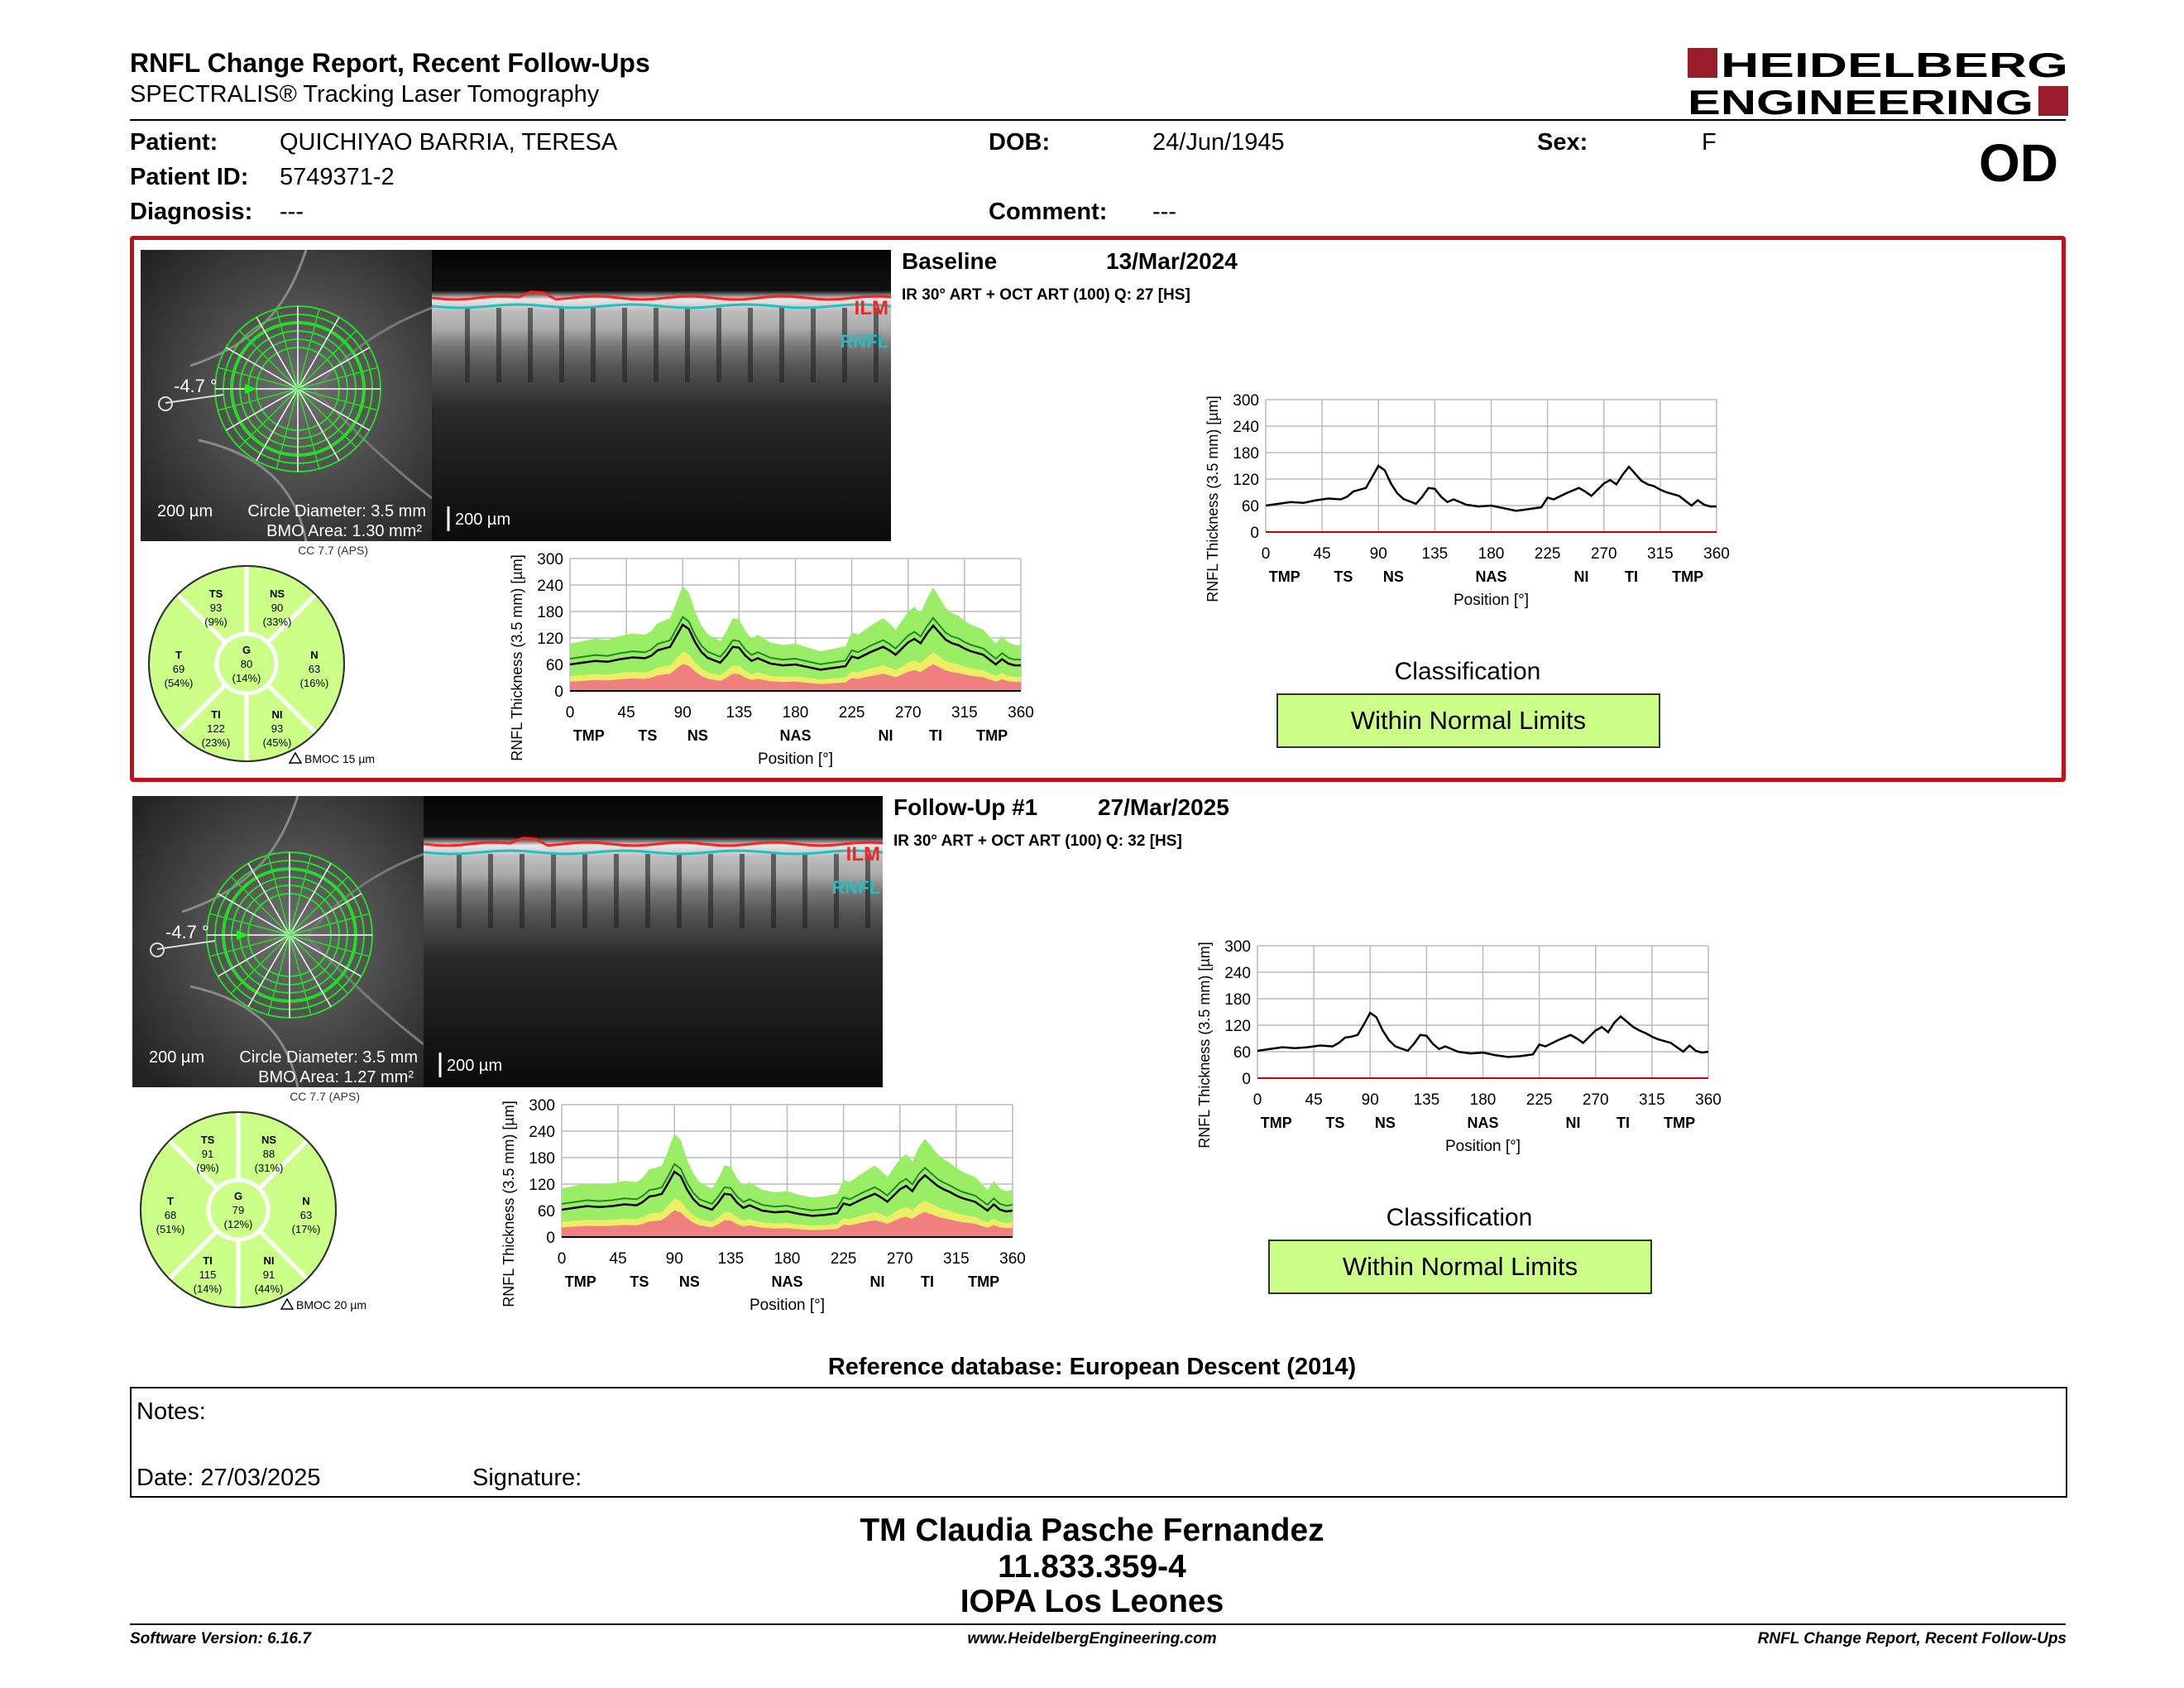 The width and height of the screenshot is (2184, 1688). Describe the element at coordinates (269, 1168) in the screenshot. I see `sector-ns-percent: (31%)` at that location.